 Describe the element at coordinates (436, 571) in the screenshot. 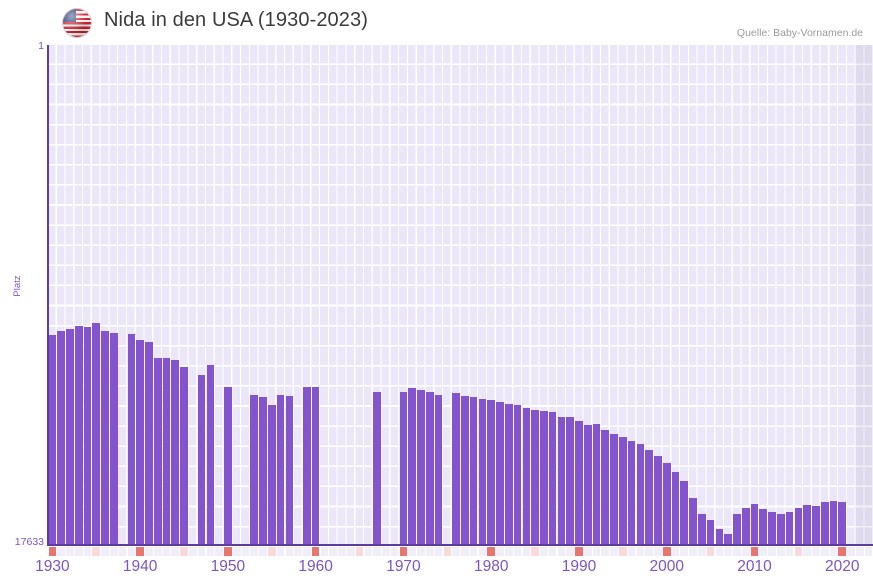

I see `x-axis-tick-labels: 1930 1940 1950 1960 1970 1980 1990 2000 2010 2020` at that location.